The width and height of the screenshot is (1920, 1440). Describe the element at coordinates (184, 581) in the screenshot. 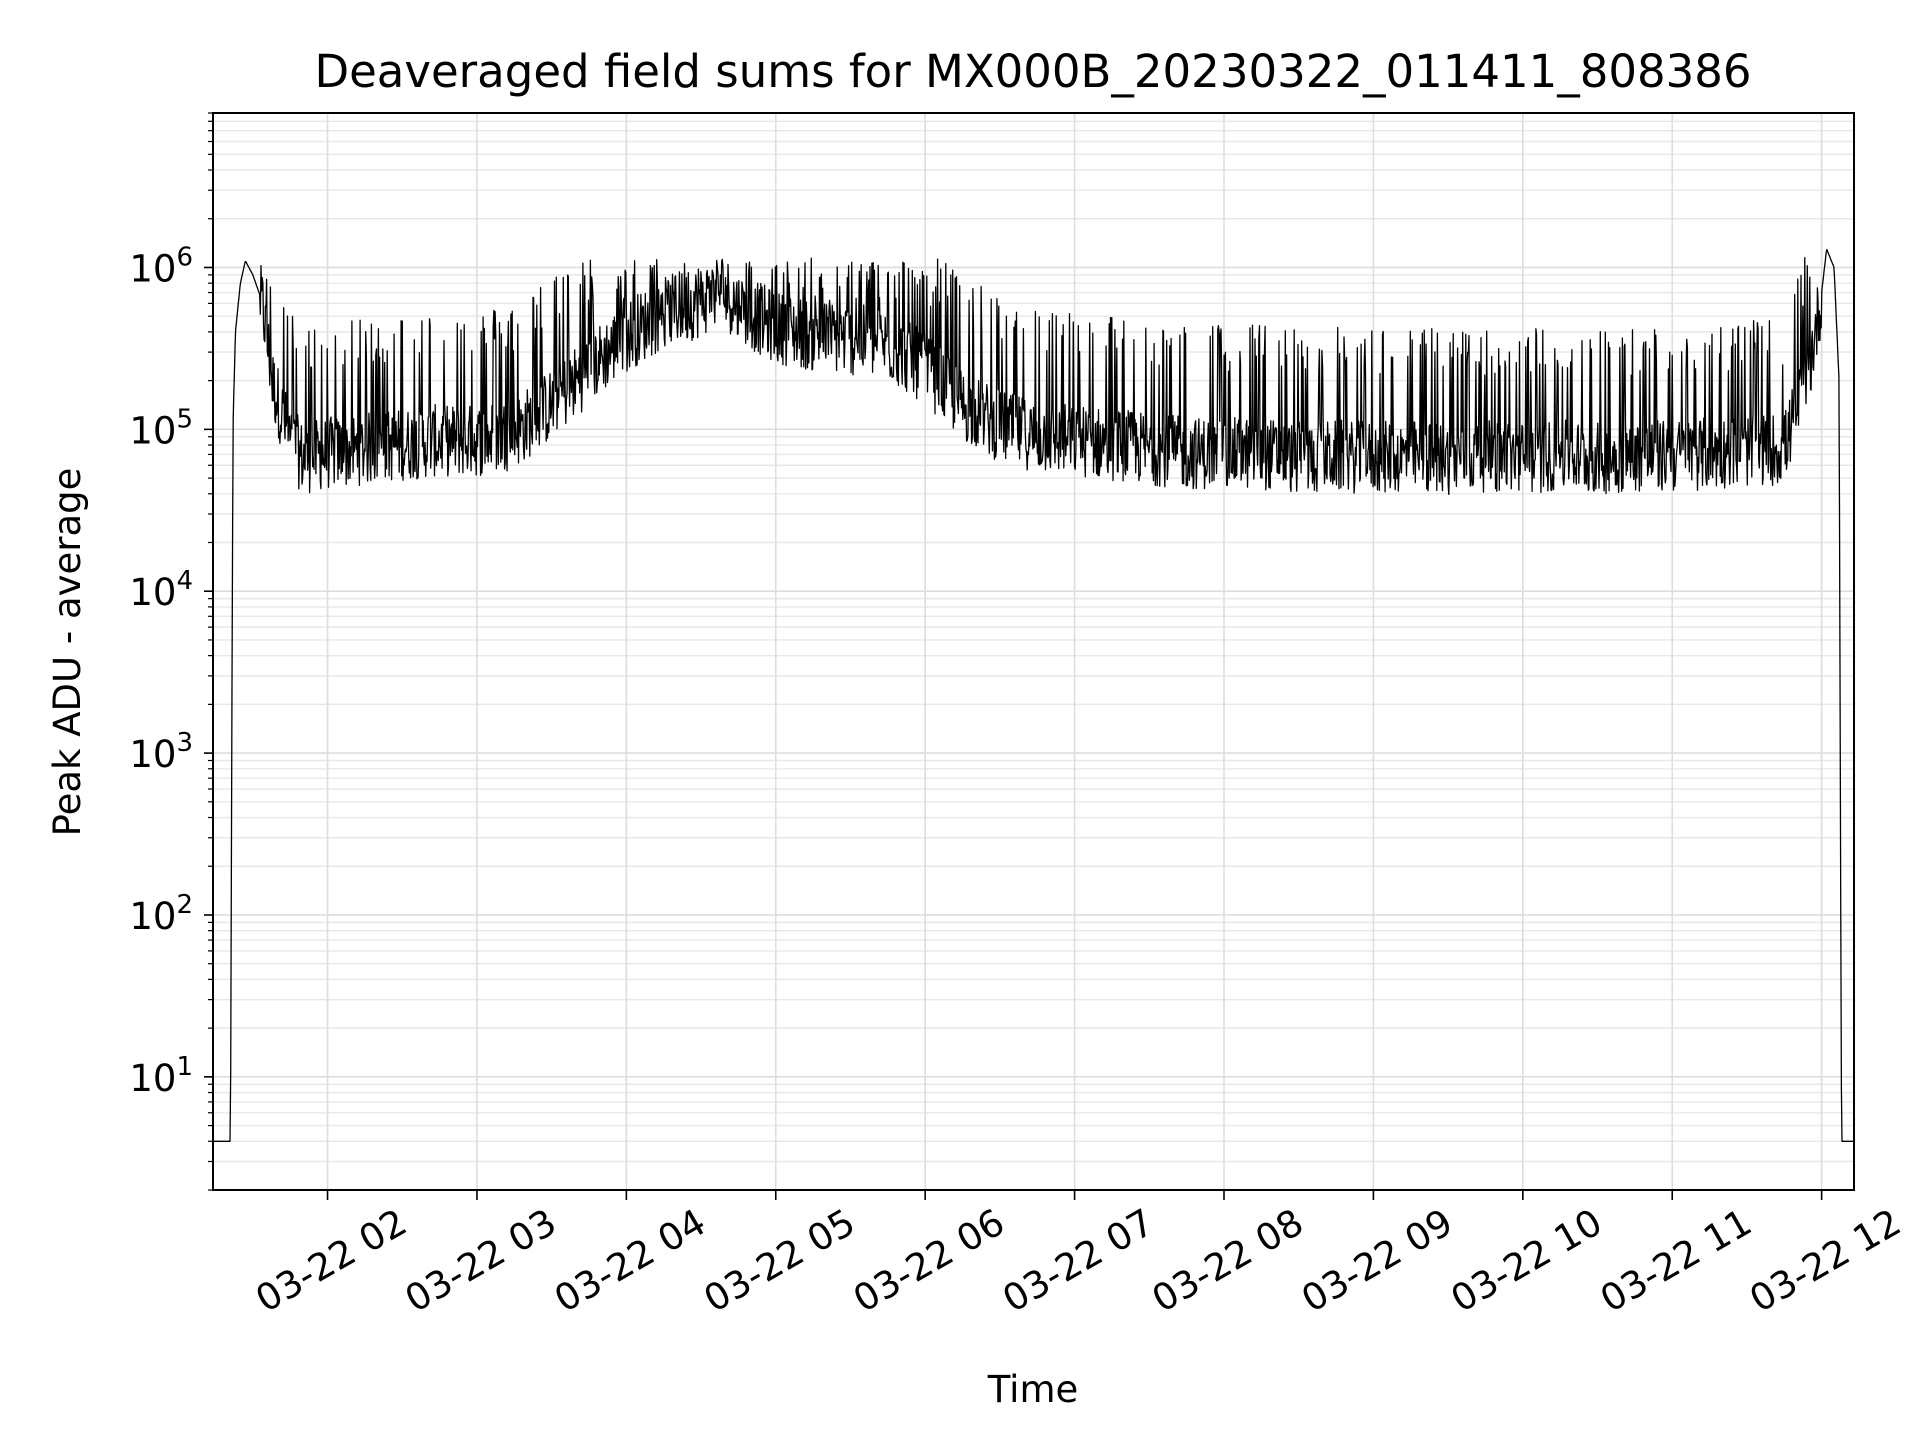

I see `y-tick-exponent: 4` at that location.